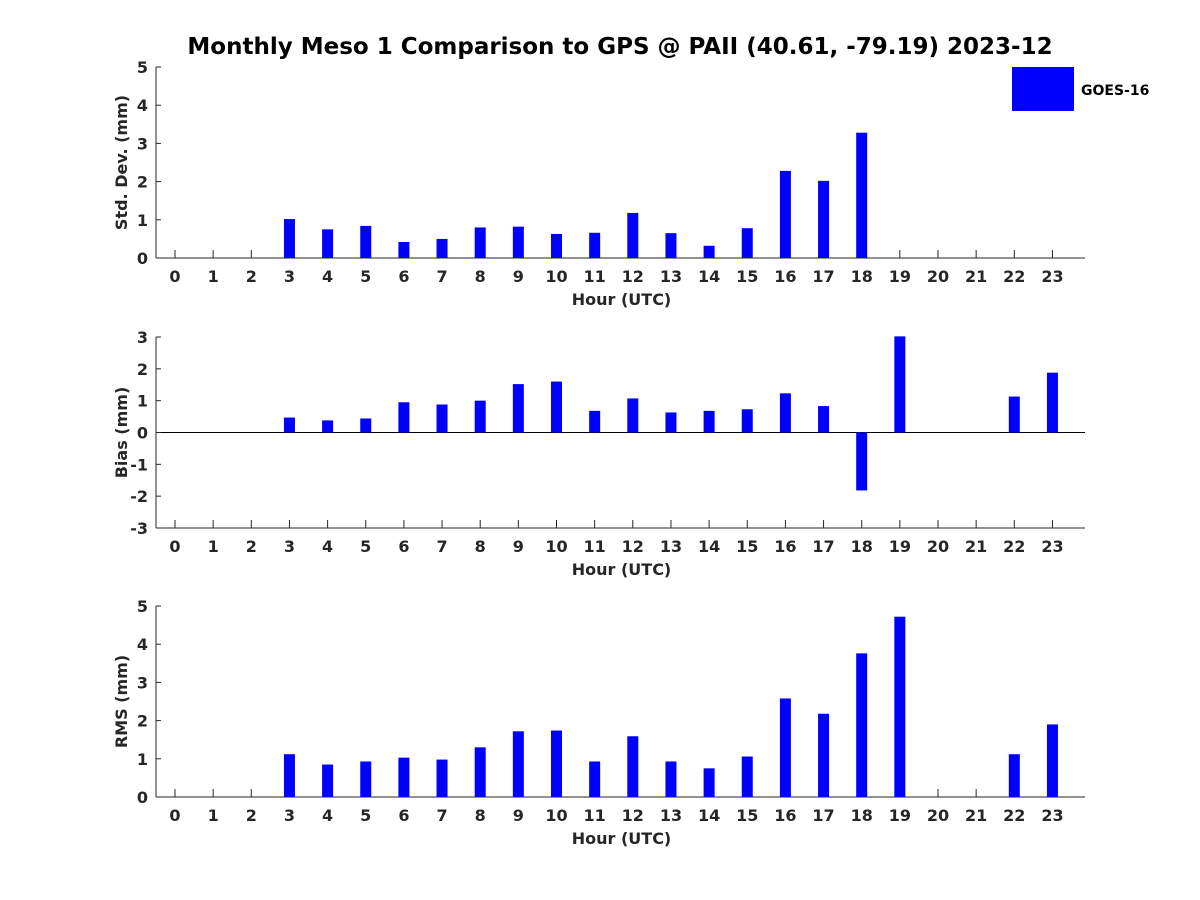 Image resolution: width=1200 pixels, height=900 pixels. I want to click on x-tick-label: 20, so click(938, 546).